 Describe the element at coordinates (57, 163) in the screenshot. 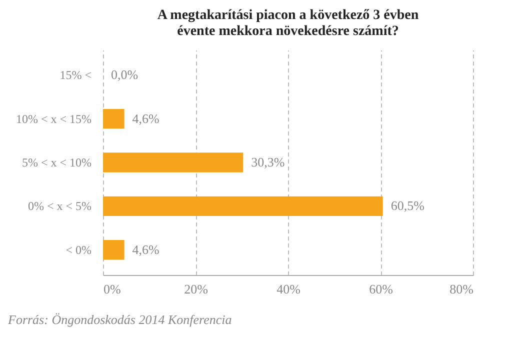

I see `y-tick-label: 5% < x < 10%` at that location.